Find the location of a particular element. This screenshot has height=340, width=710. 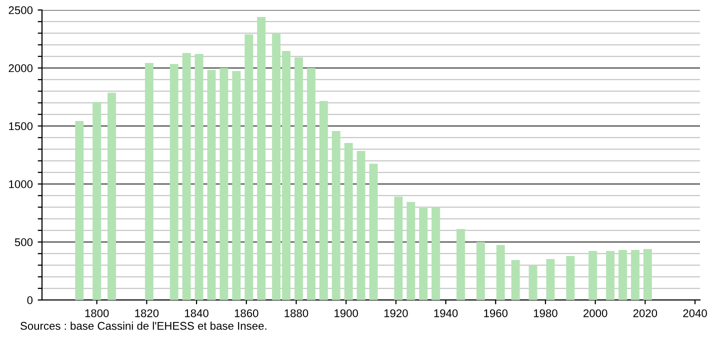

x-tick-label: 1900 is located at coordinates (346, 313).